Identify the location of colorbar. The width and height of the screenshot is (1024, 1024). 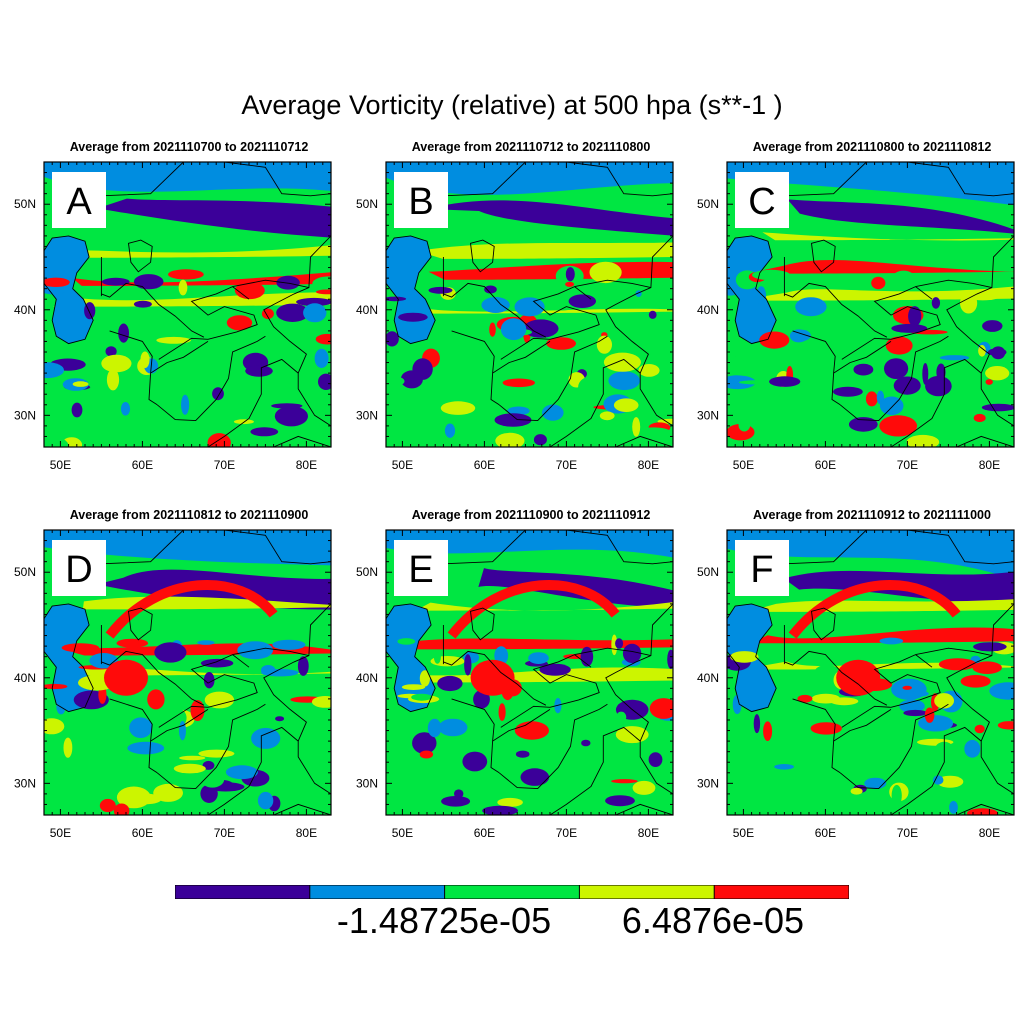
(512, 892).